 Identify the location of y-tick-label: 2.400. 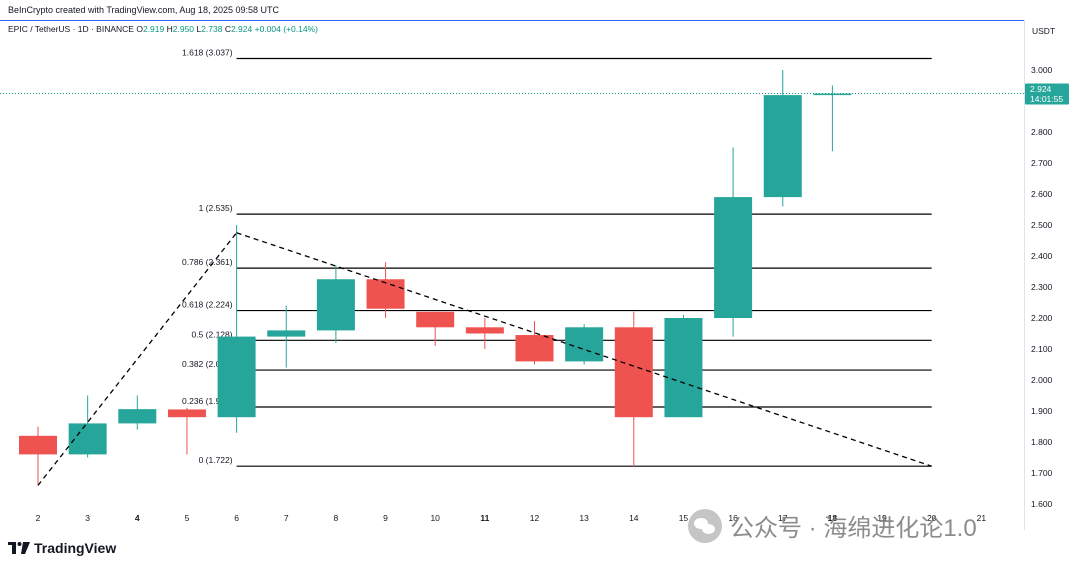
(1042, 256).